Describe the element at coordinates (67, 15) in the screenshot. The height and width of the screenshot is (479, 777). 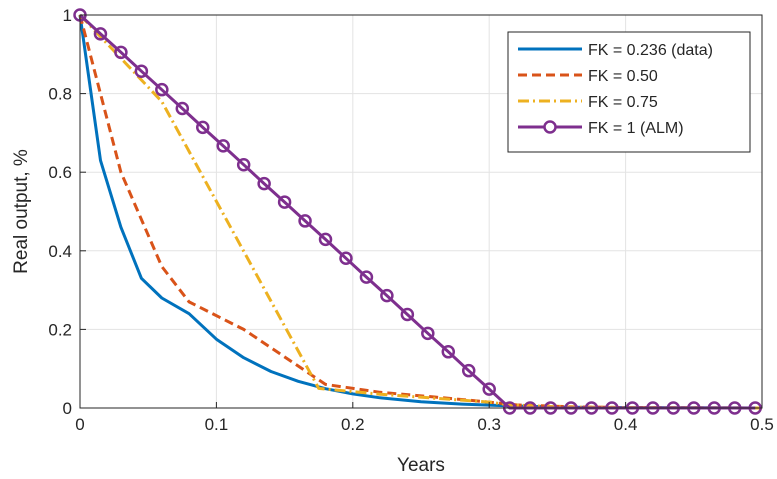
I see `y-tick-label: 1` at that location.